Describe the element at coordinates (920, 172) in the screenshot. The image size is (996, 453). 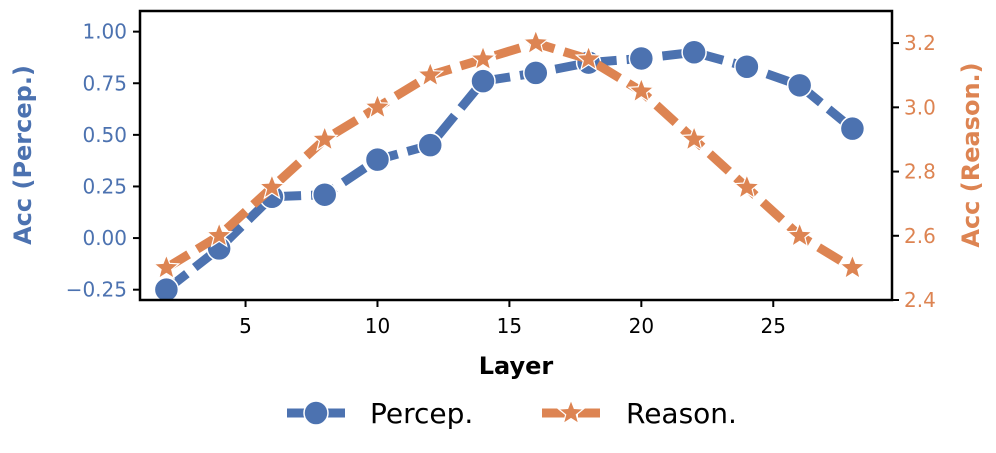
I see `y-right-tick-label: 2.8` at that location.